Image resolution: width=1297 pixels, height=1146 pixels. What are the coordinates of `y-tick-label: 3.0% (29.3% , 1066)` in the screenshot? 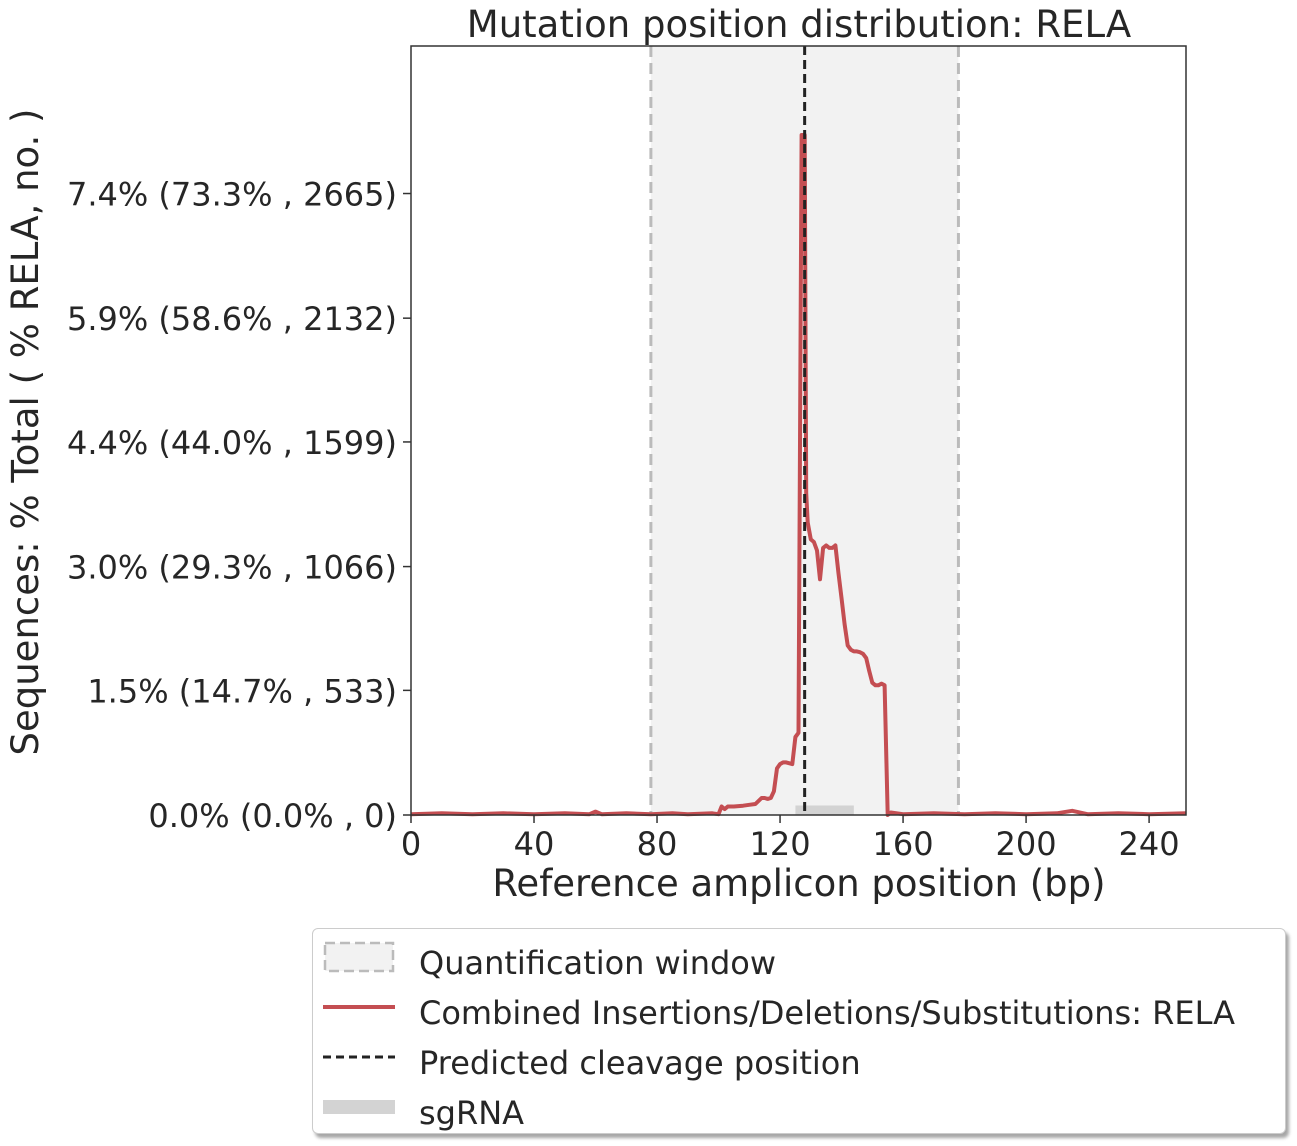 It's located at (232, 568).